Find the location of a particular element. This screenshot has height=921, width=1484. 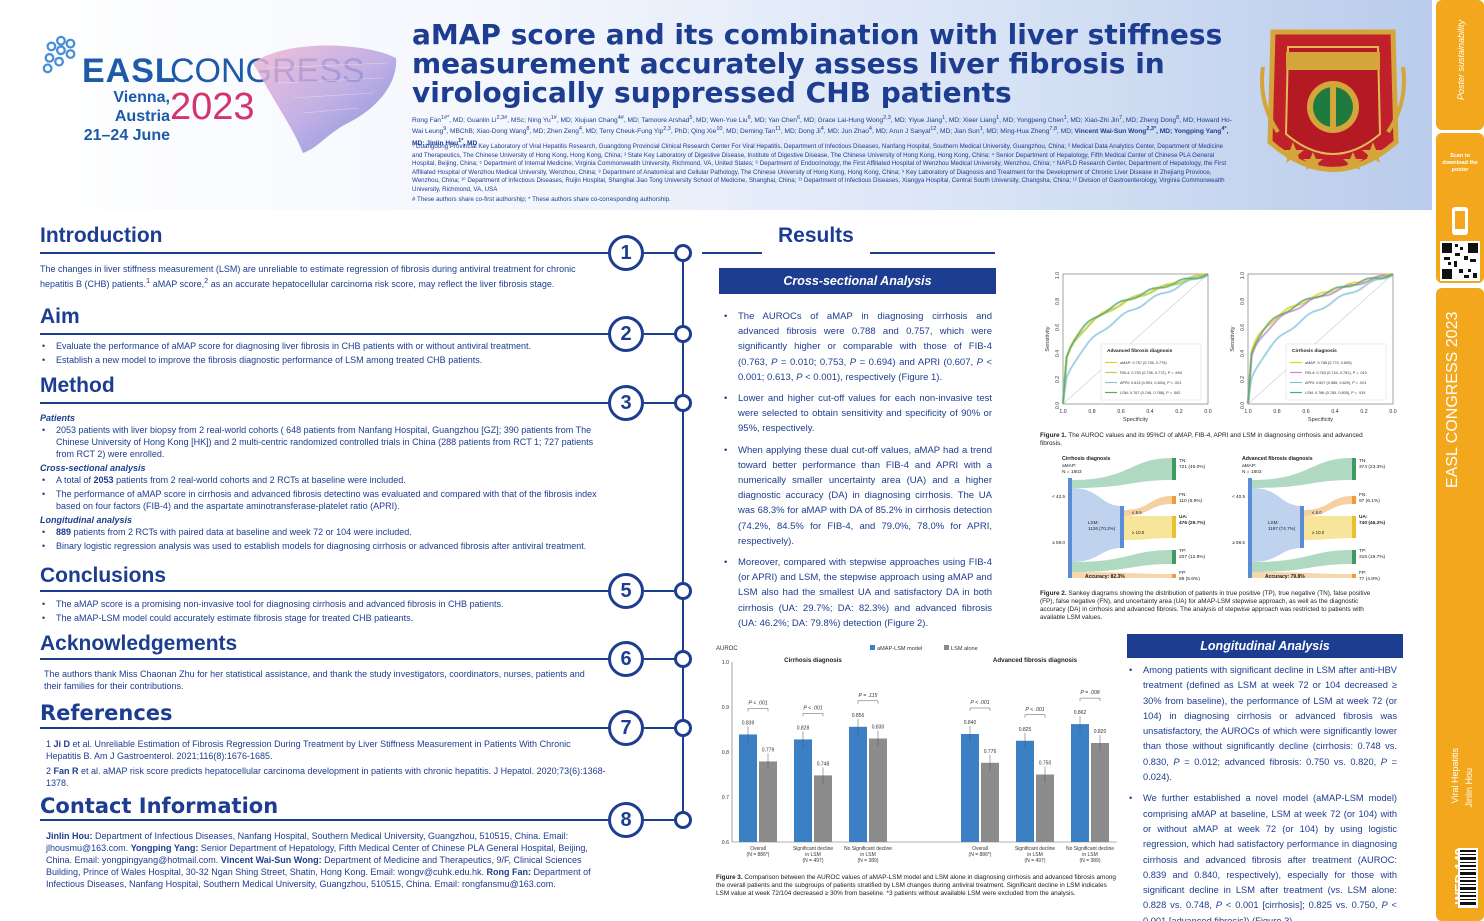

logo-easl: EASL is located at coordinates (129, 71).